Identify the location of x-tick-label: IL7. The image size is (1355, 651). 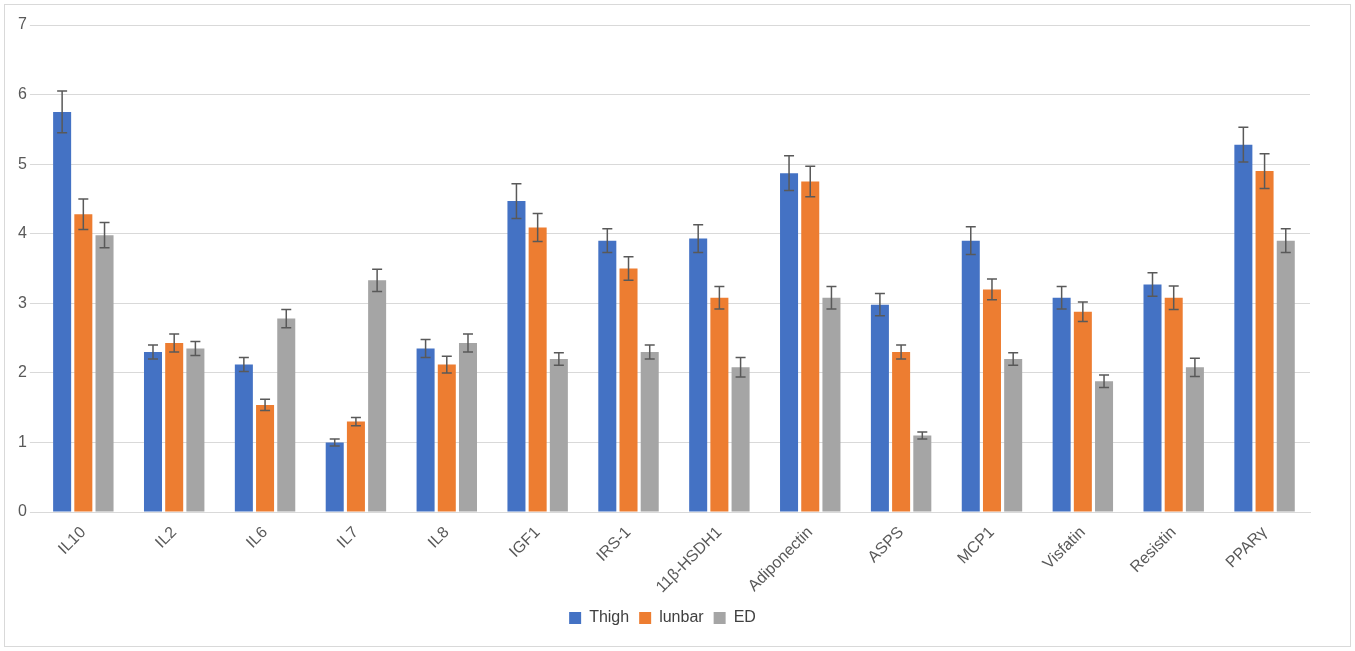
(347, 536).